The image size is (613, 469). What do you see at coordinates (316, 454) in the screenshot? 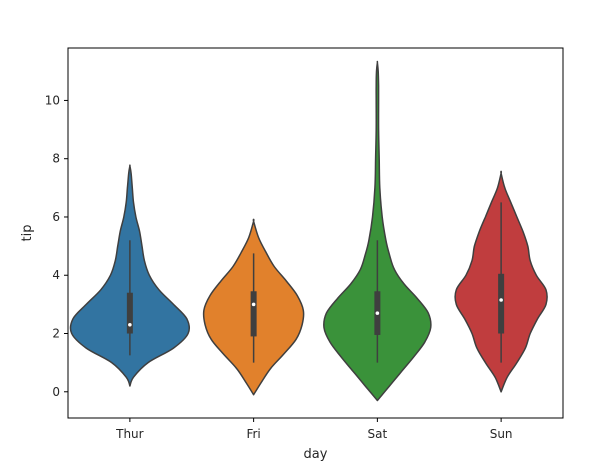
I see `x-axis-label: day` at bounding box center [316, 454].